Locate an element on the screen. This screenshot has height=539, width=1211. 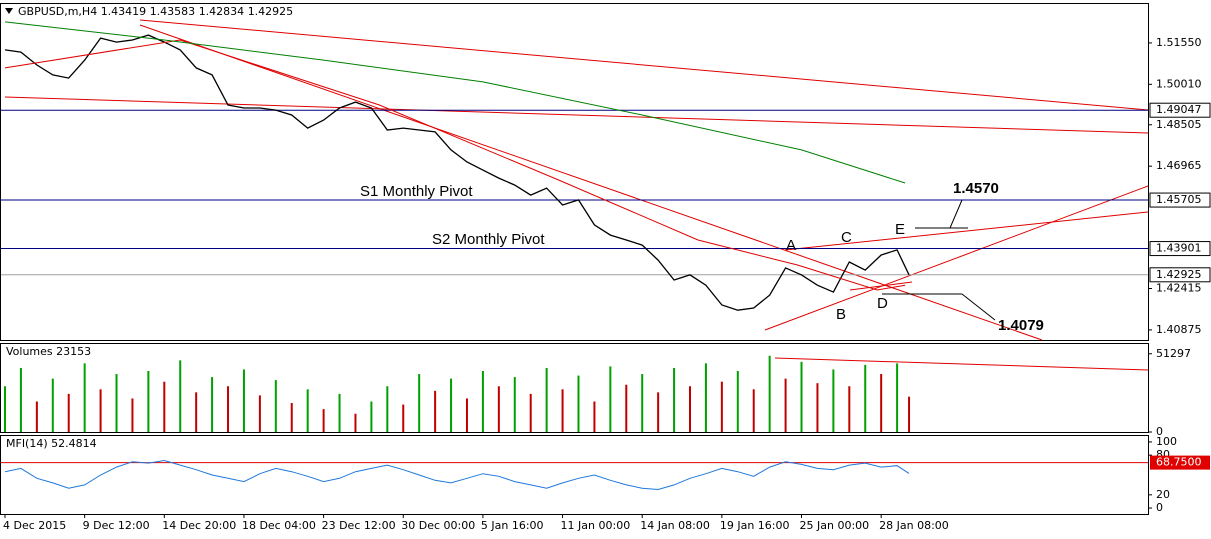
open: 1.43419 is located at coordinates (124, 11).